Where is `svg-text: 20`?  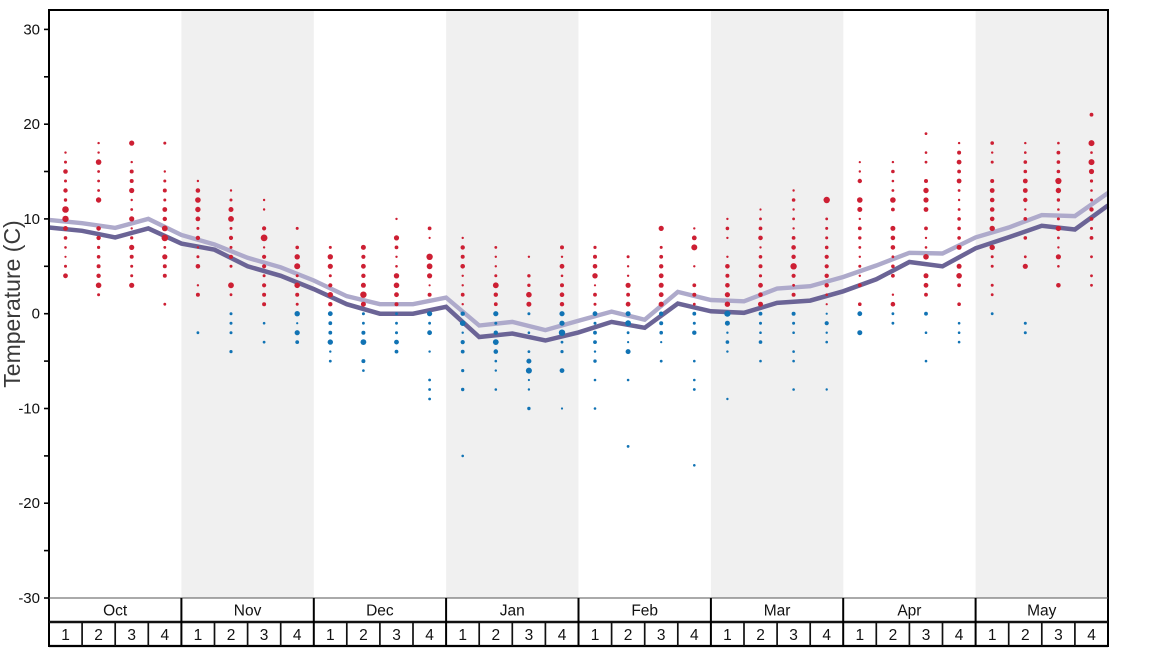 svg-text: 20 is located at coordinates (31, 124).